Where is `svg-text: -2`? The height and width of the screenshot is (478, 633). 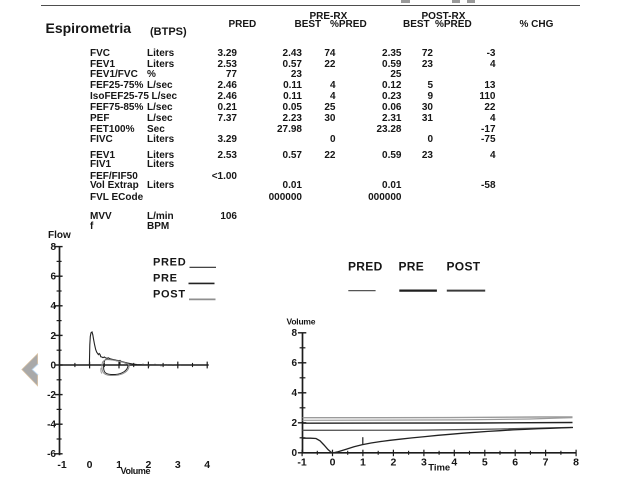
svg-text: -2 is located at coordinates (51, 395).